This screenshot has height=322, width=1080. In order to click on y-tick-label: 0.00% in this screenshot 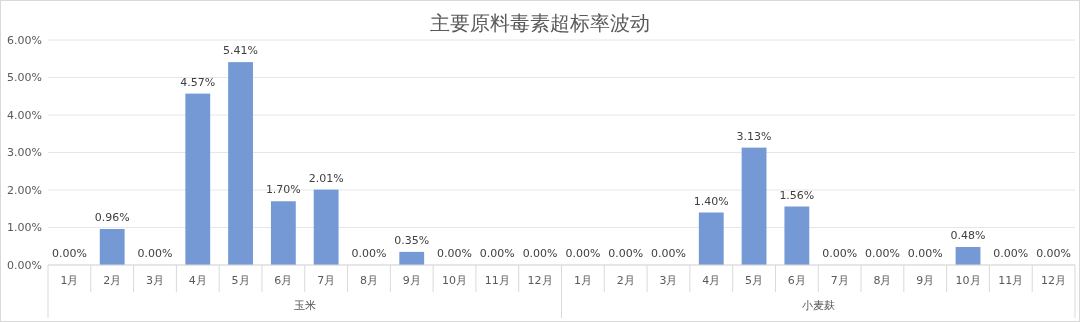, I will do `click(24, 265)`.